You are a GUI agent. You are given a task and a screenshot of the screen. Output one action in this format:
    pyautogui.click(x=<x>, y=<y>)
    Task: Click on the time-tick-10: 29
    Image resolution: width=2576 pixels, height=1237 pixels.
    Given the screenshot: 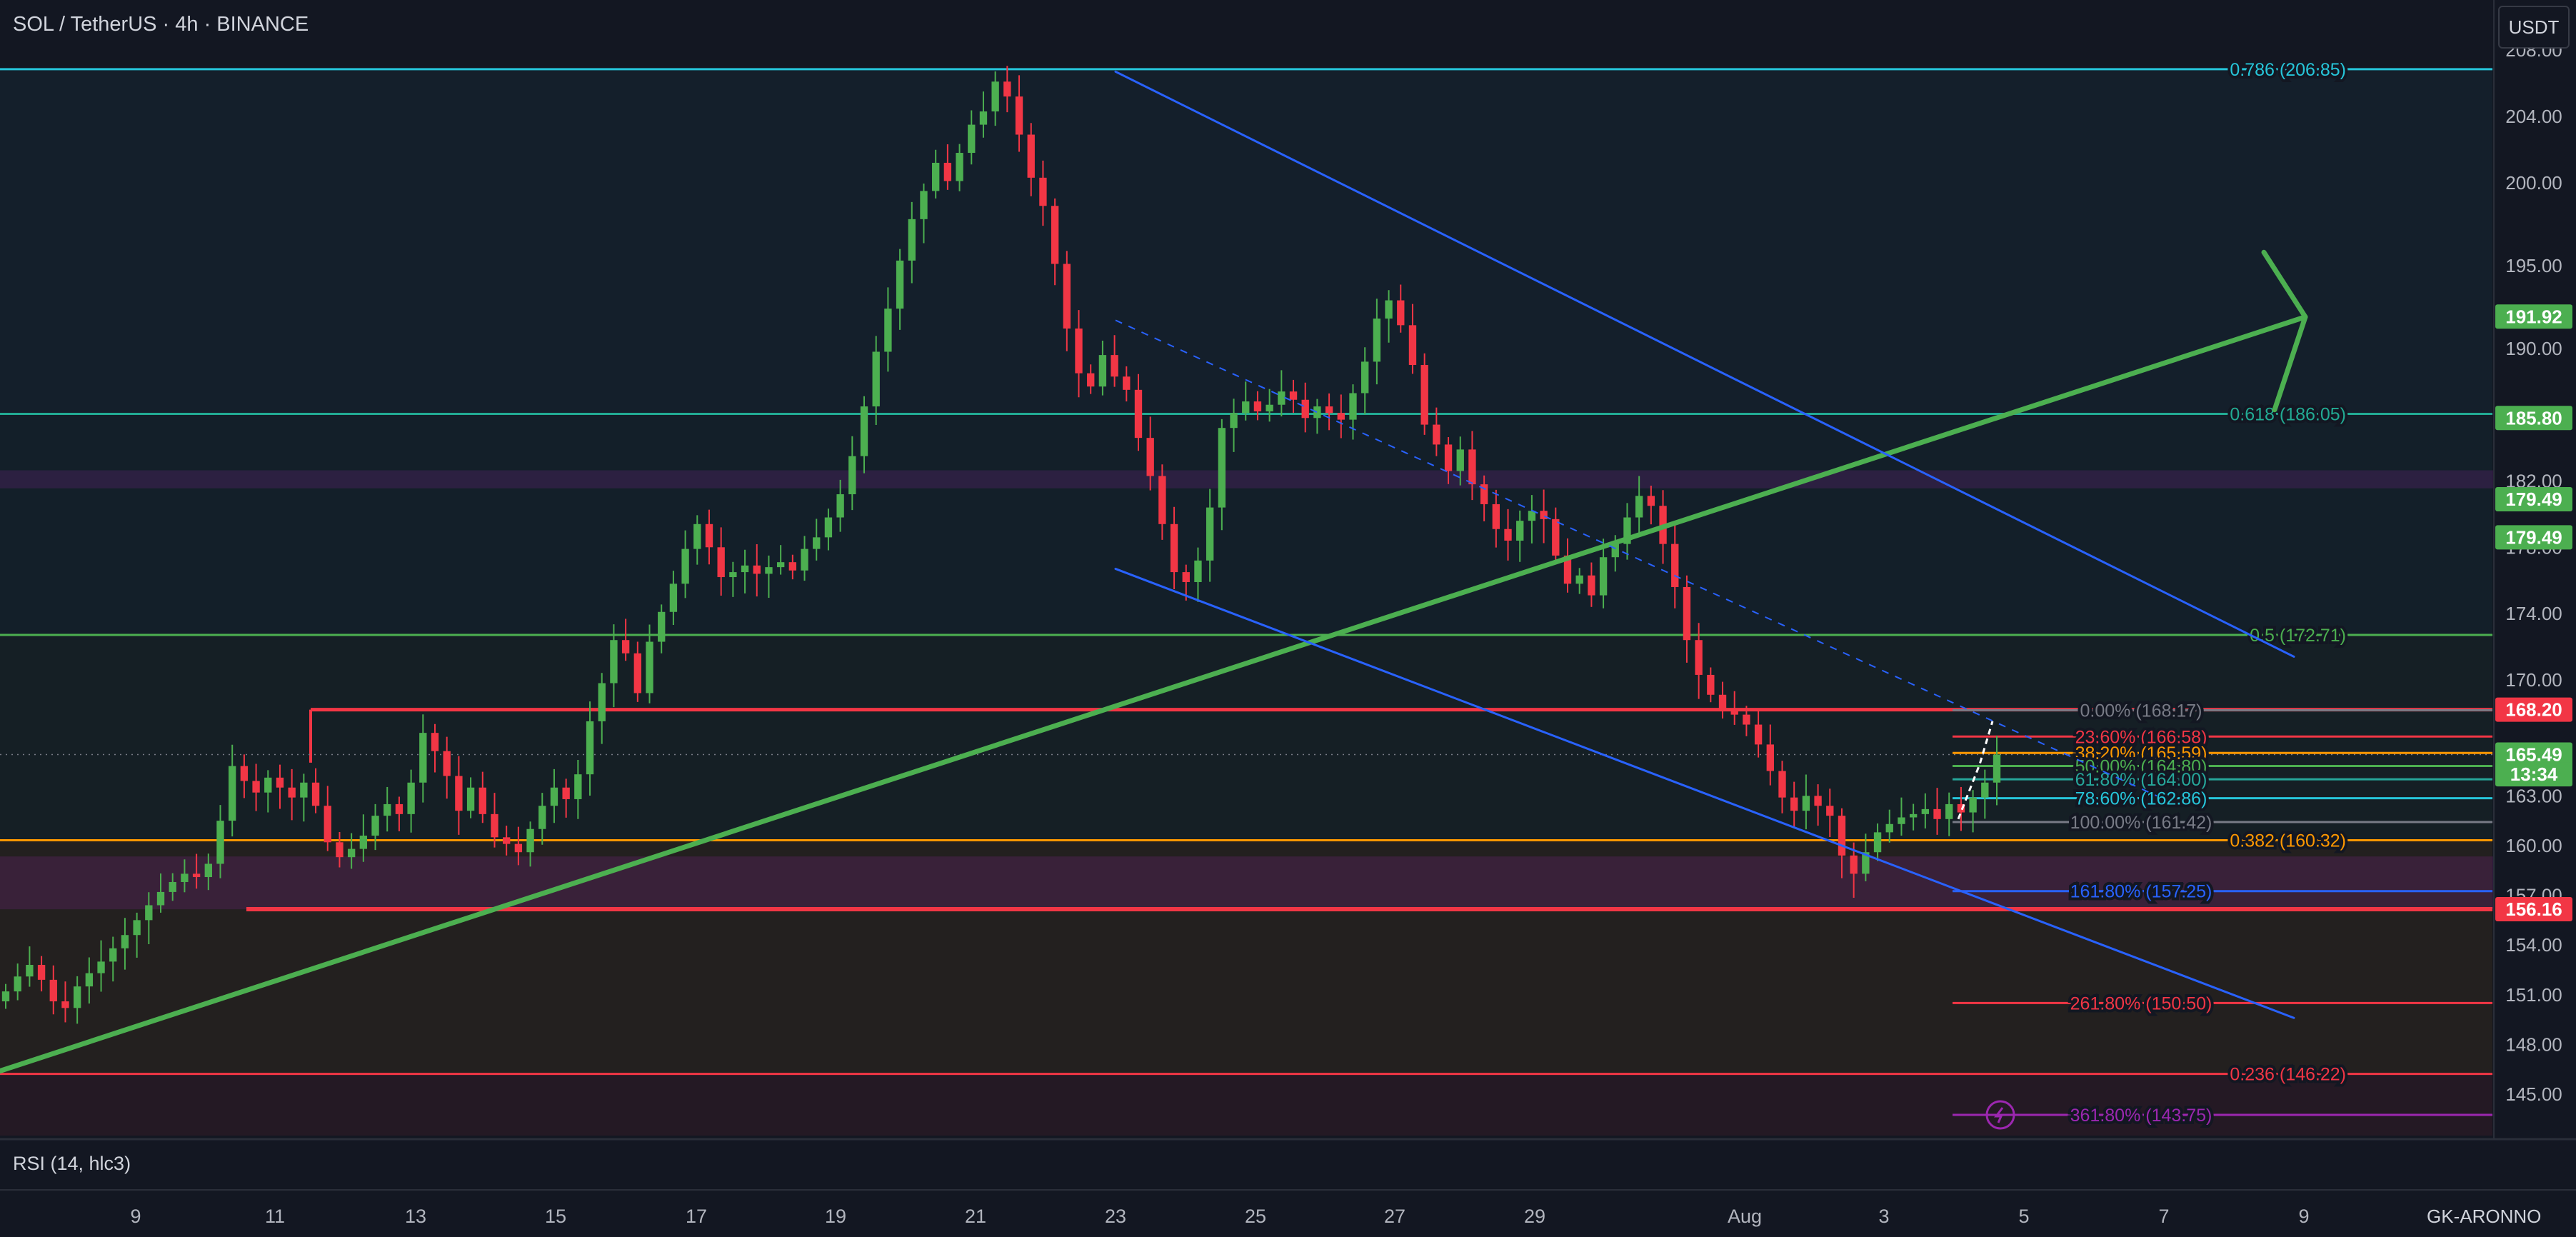 What is the action you would take?
    pyautogui.click(x=1534, y=1216)
    